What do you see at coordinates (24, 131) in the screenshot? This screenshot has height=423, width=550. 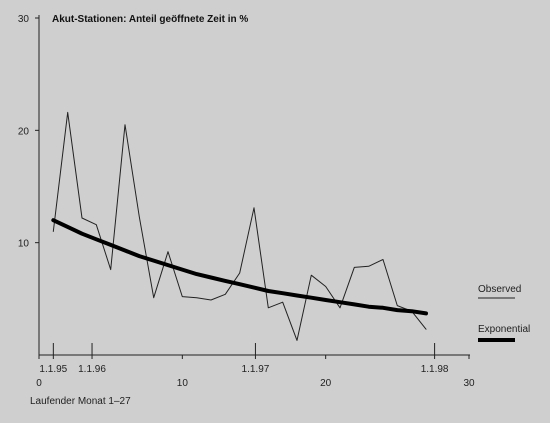 I see `y-tick-label: 20` at bounding box center [24, 131].